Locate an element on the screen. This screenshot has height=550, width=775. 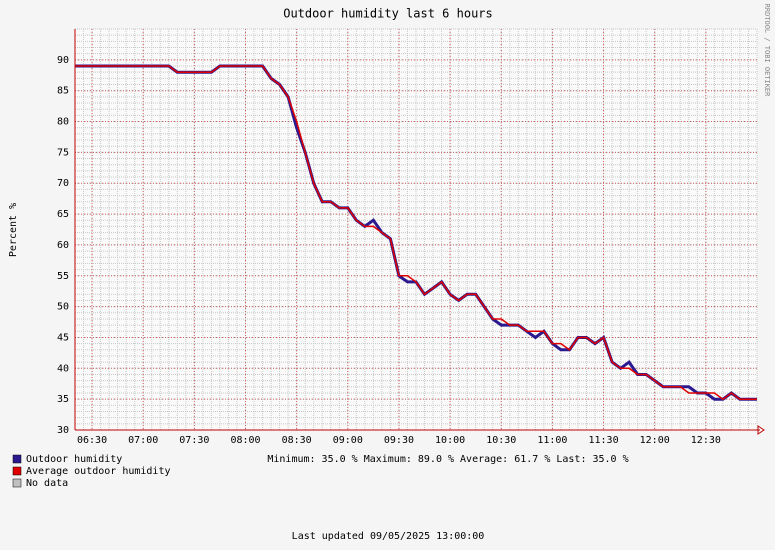
x-tick-label: 11:00 is located at coordinates (552, 440).